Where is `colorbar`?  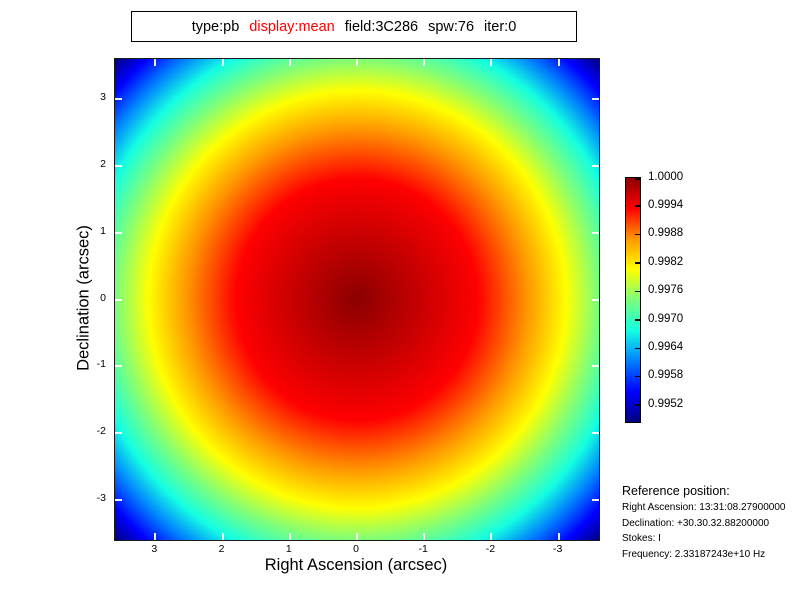 colorbar is located at coordinates (633, 300).